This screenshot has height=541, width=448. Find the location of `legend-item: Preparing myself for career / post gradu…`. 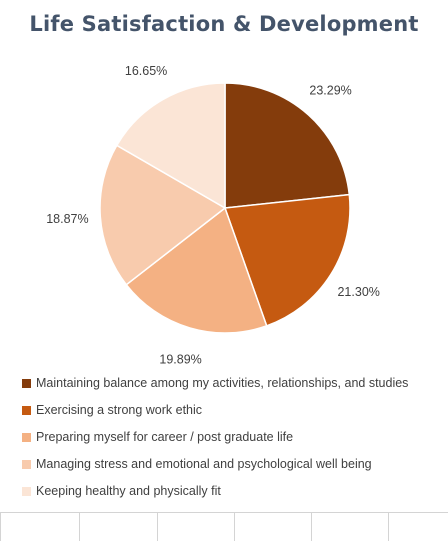

legend-item: Preparing myself for career / post gradu… is located at coordinates (232, 437).